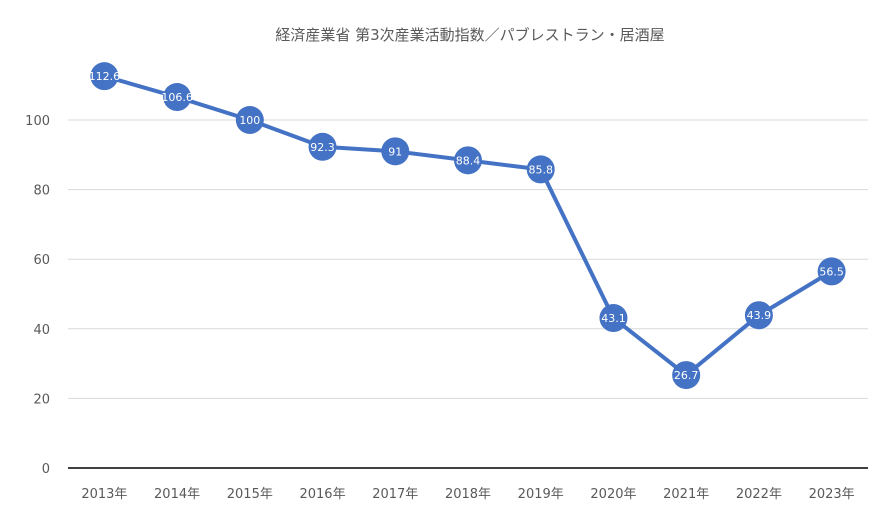 This screenshot has width=890, height=526. What do you see at coordinates (104, 494) in the screenshot?
I see `x-tick-label: 2013年` at bounding box center [104, 494].